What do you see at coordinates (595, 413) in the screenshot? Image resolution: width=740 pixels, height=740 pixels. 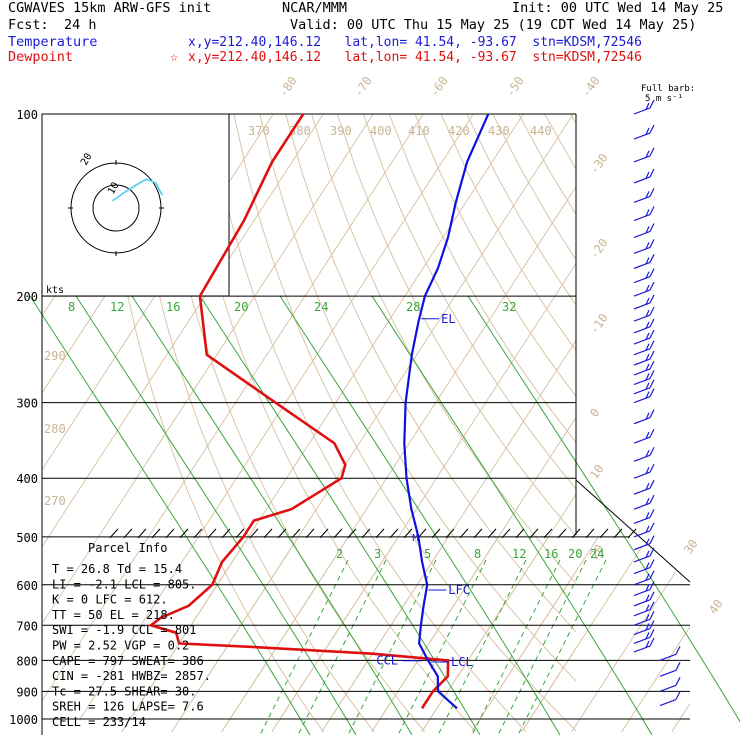 I see `isotherm-label: 0` at bounding box center [595, 413].